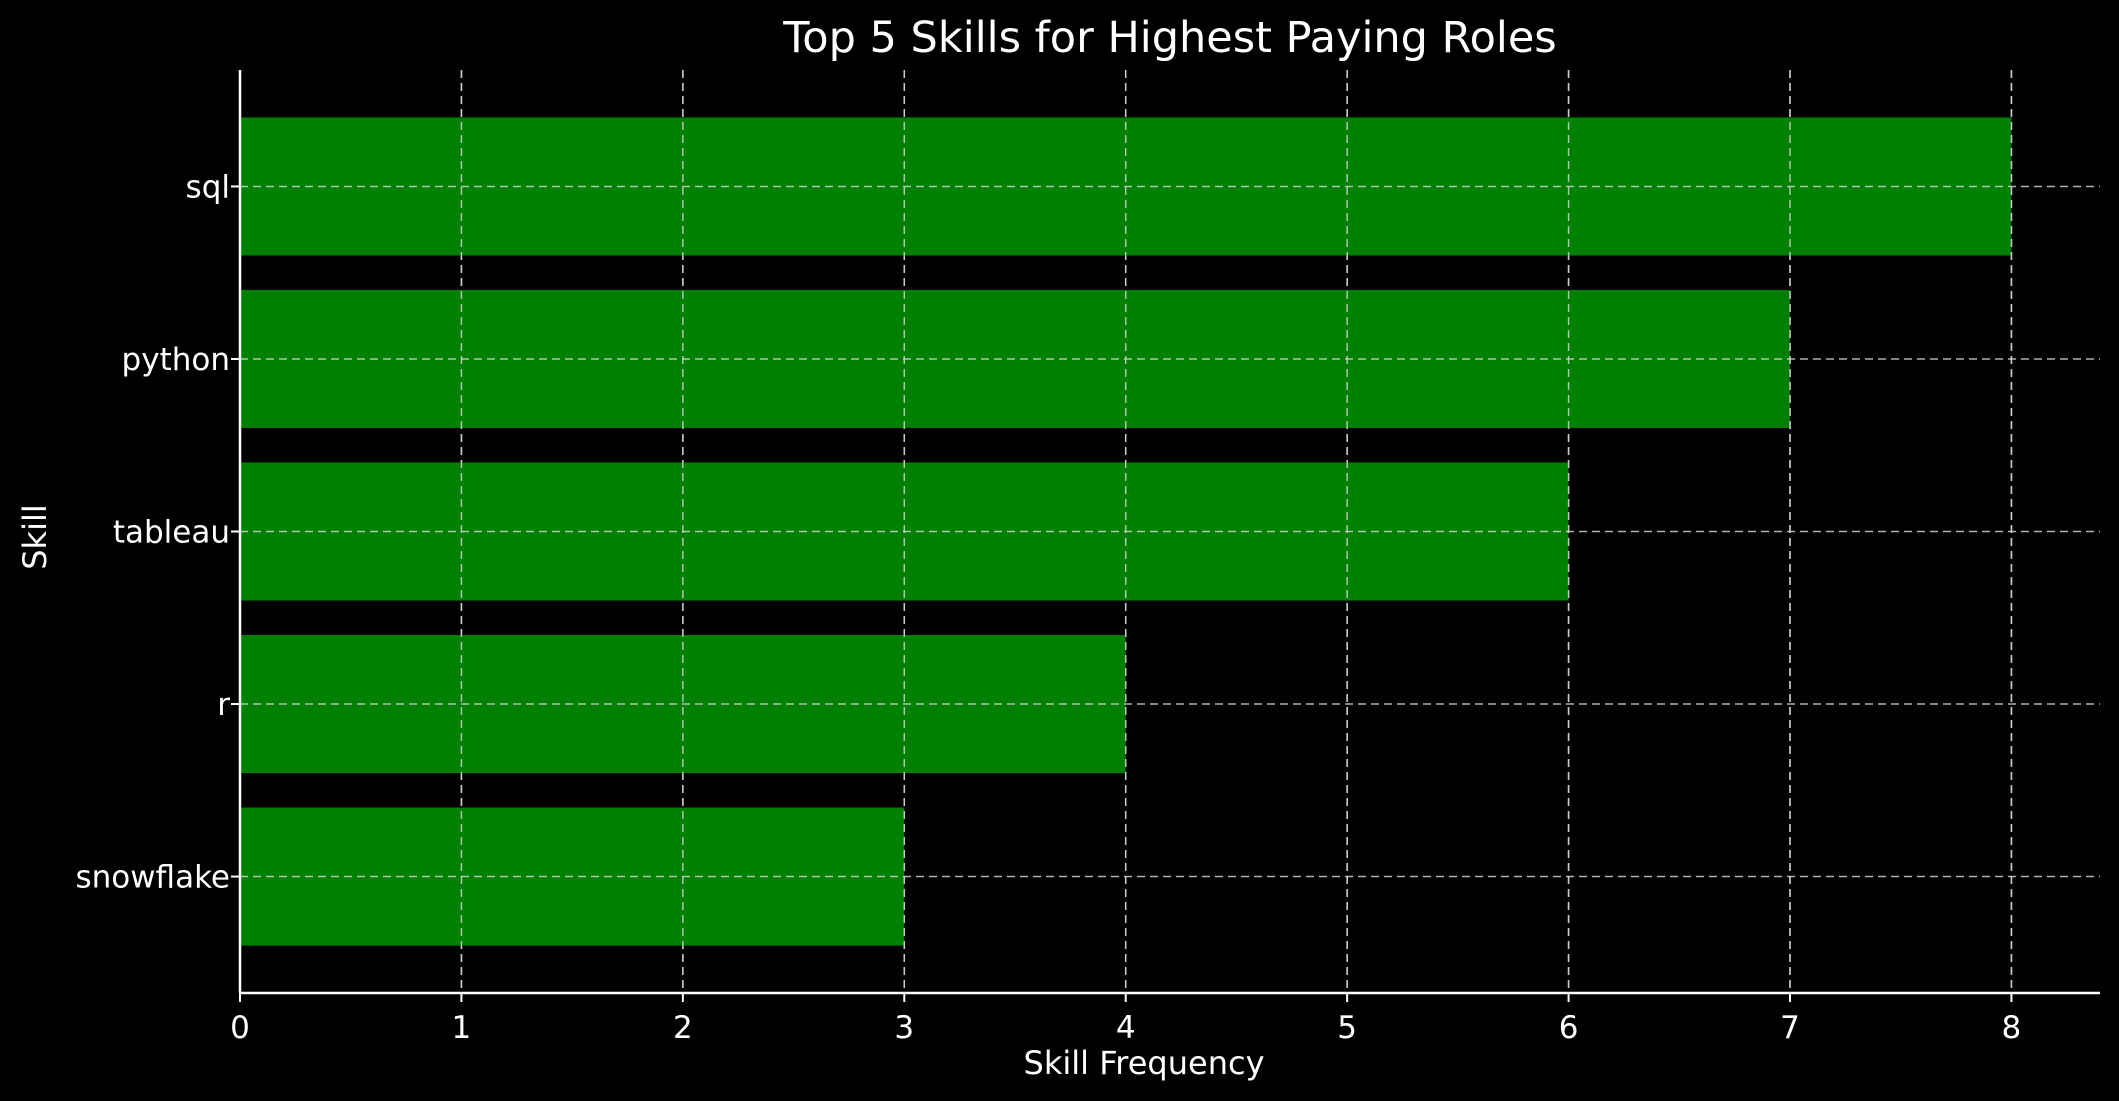 The height and width of the screenshot is (1101, 2119). What do you see at coordinates (1569, 1028) in the screenshot?
I see `x-tick-label: 6` at bounding box center [1569, 1028].